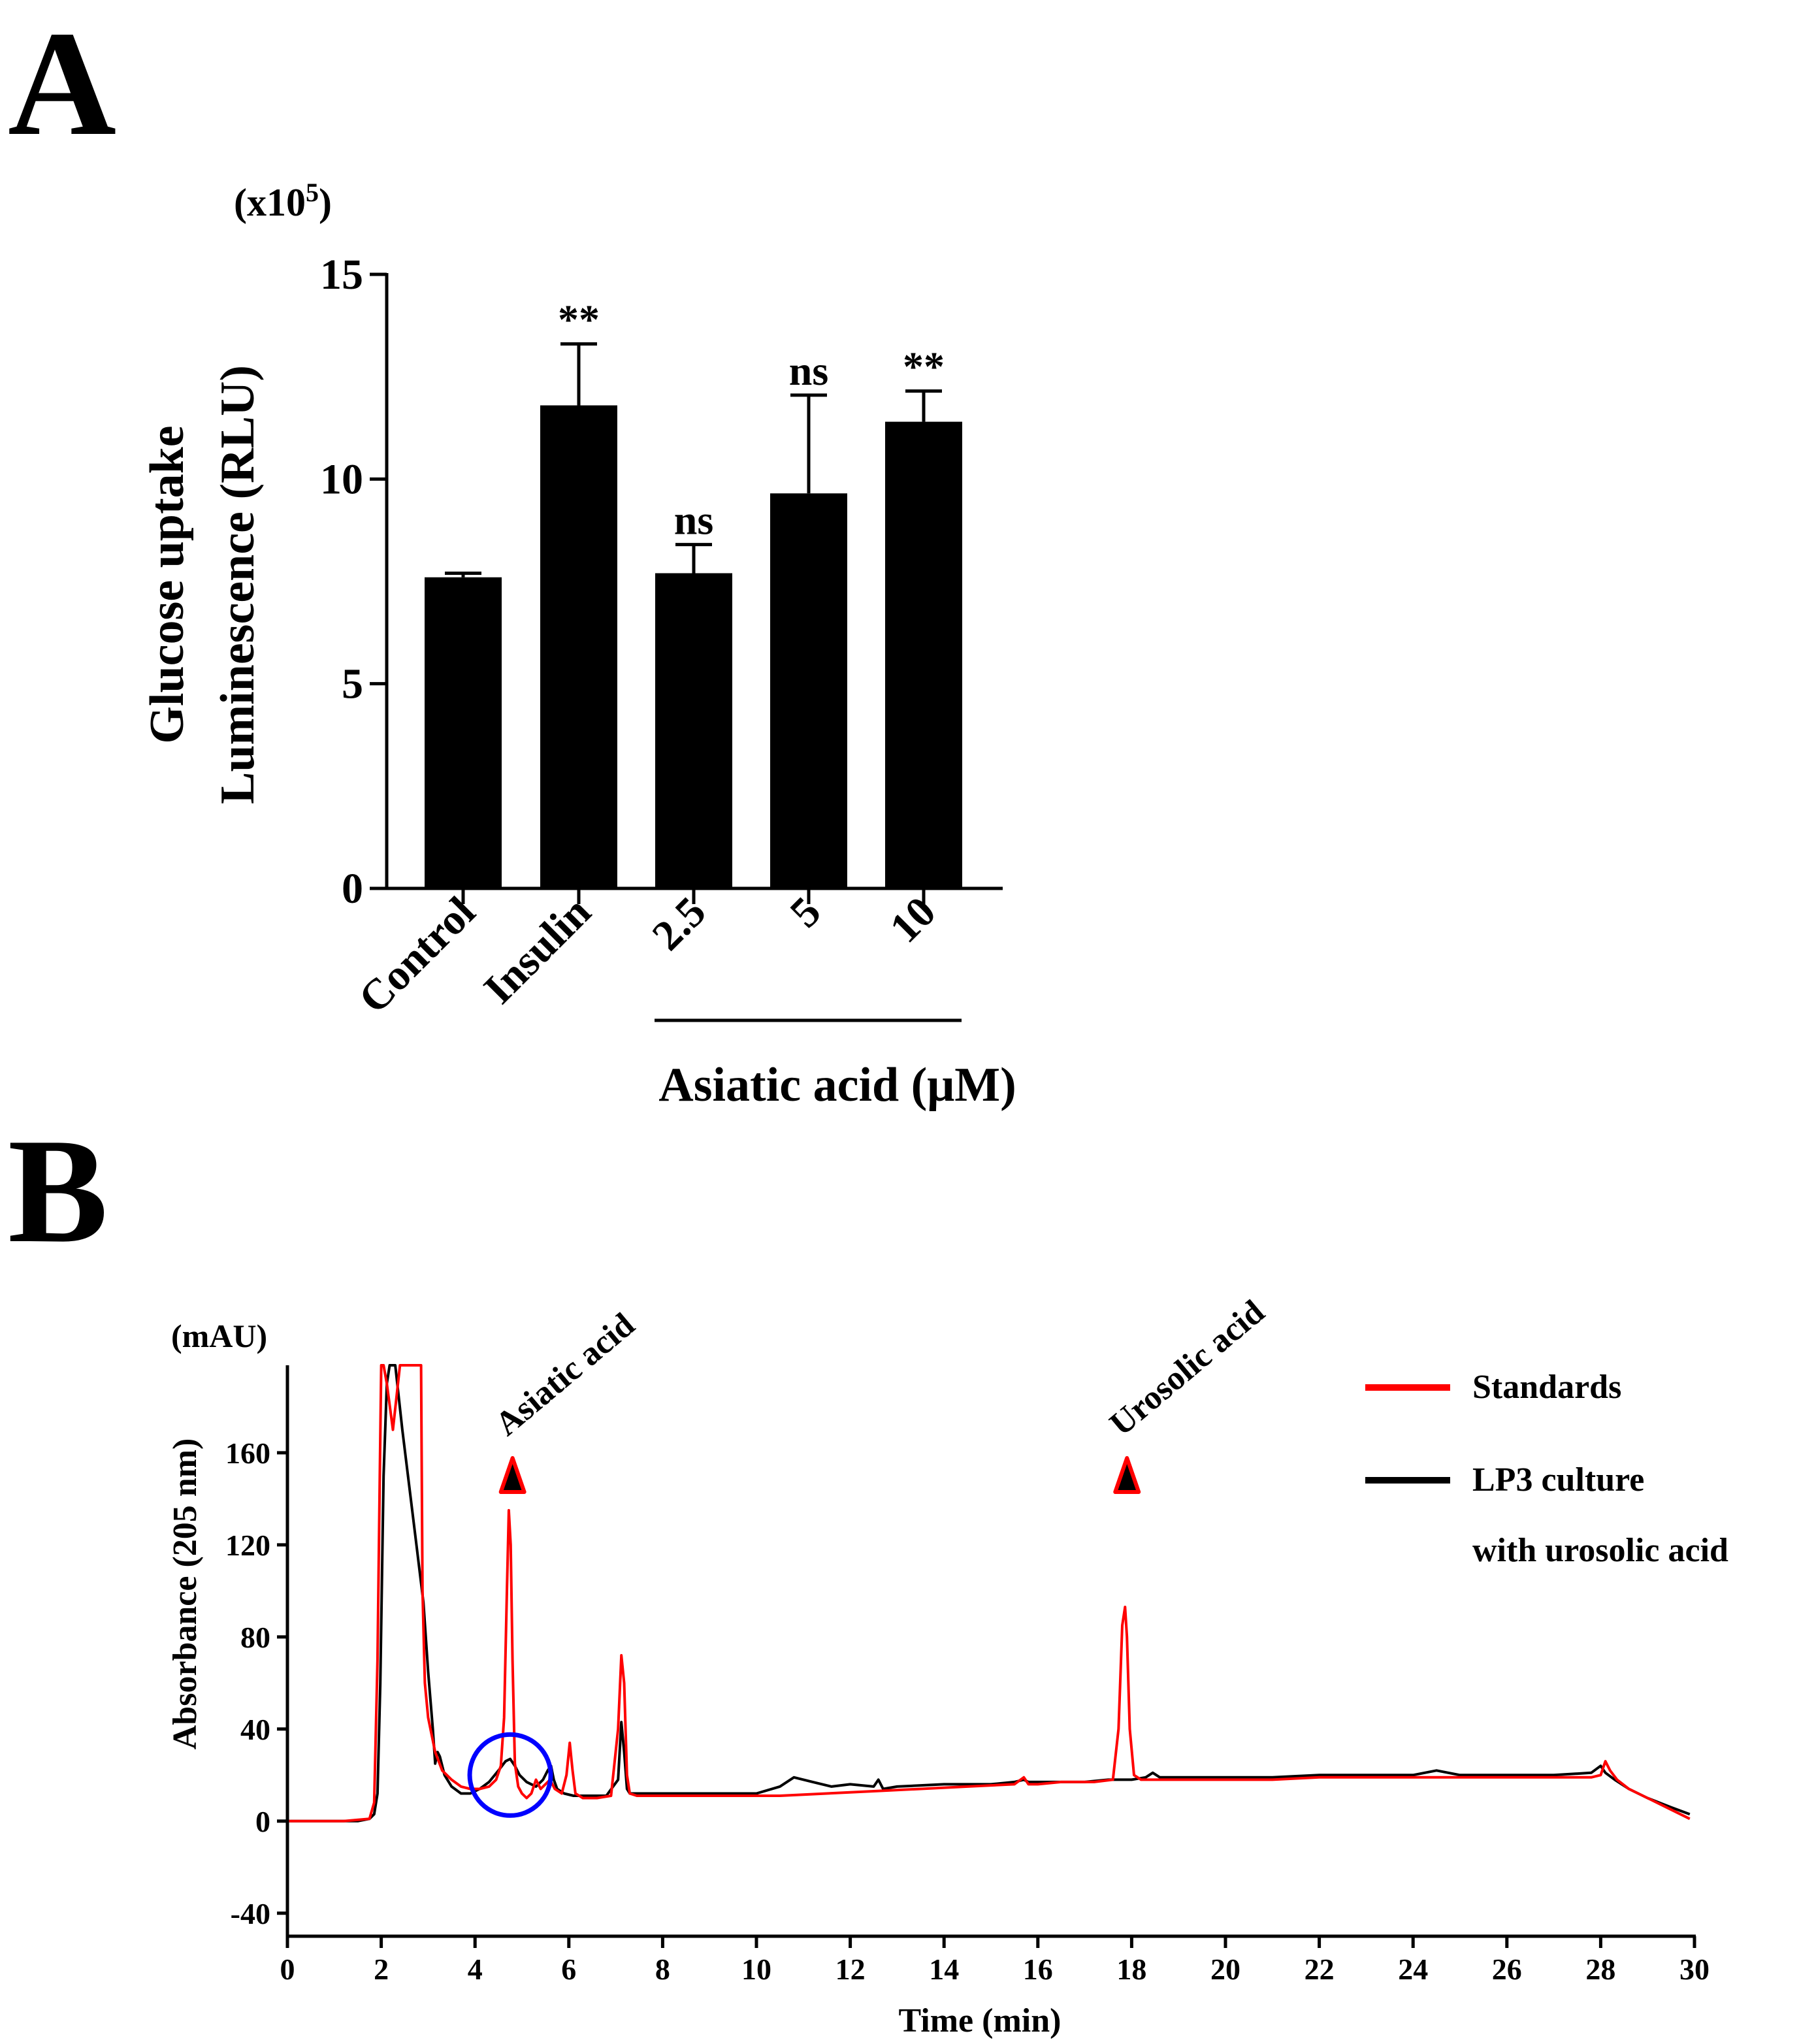 The height and width of the screenshot is (2044, 1799). Describe the element at coordinates (247, 1453) in the screenshot. I see `y-tick-label: 160` at that location.